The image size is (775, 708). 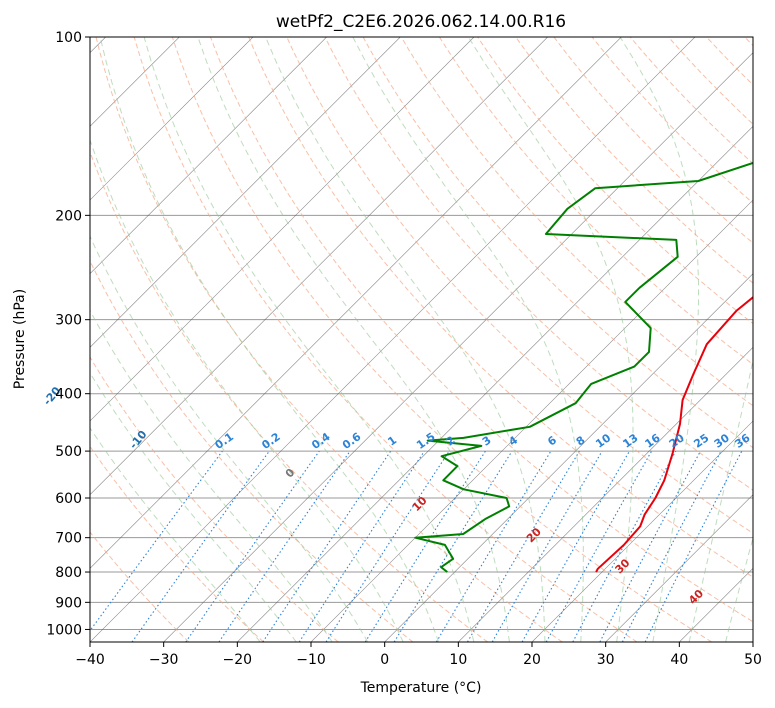 What do you see at coordinates (623, 566) in the screenshot?
I see `moist-adiabat-label: 30` at bounding box center [623, 566].